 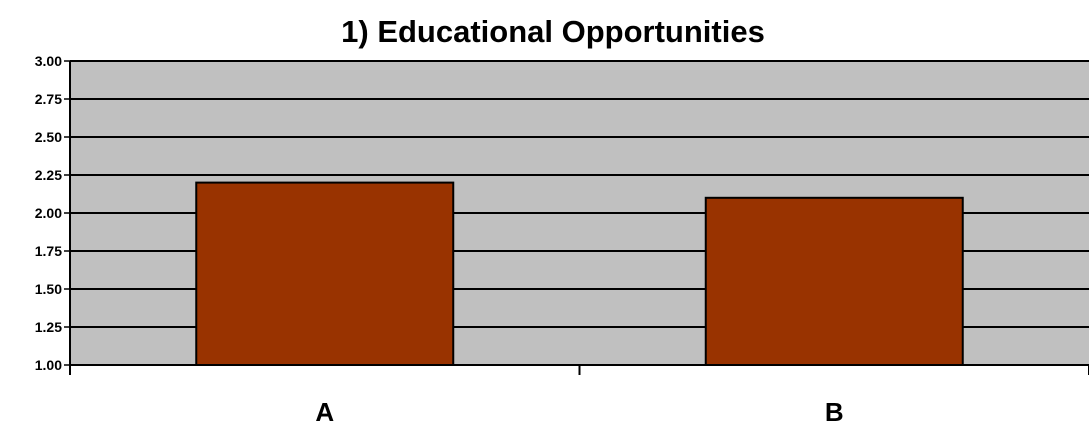 What do you see at coordinates (324, 411) in the screenshot?
I see `x-tick-label: A` at bounding box center [324, 411].